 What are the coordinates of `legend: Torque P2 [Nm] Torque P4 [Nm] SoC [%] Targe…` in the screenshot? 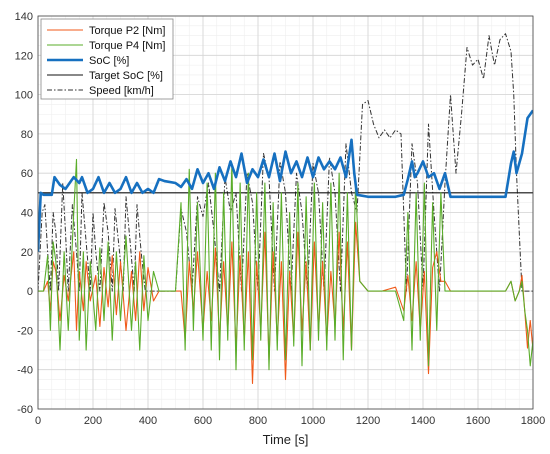 It's located at (107, 59).